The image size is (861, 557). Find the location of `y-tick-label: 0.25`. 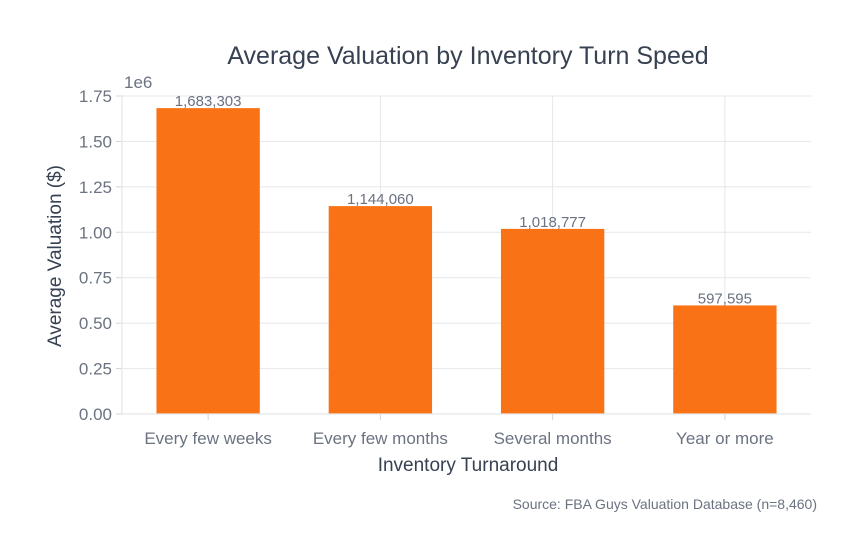

y-tick-label: 0.25 is located at coordinates (95, 369).